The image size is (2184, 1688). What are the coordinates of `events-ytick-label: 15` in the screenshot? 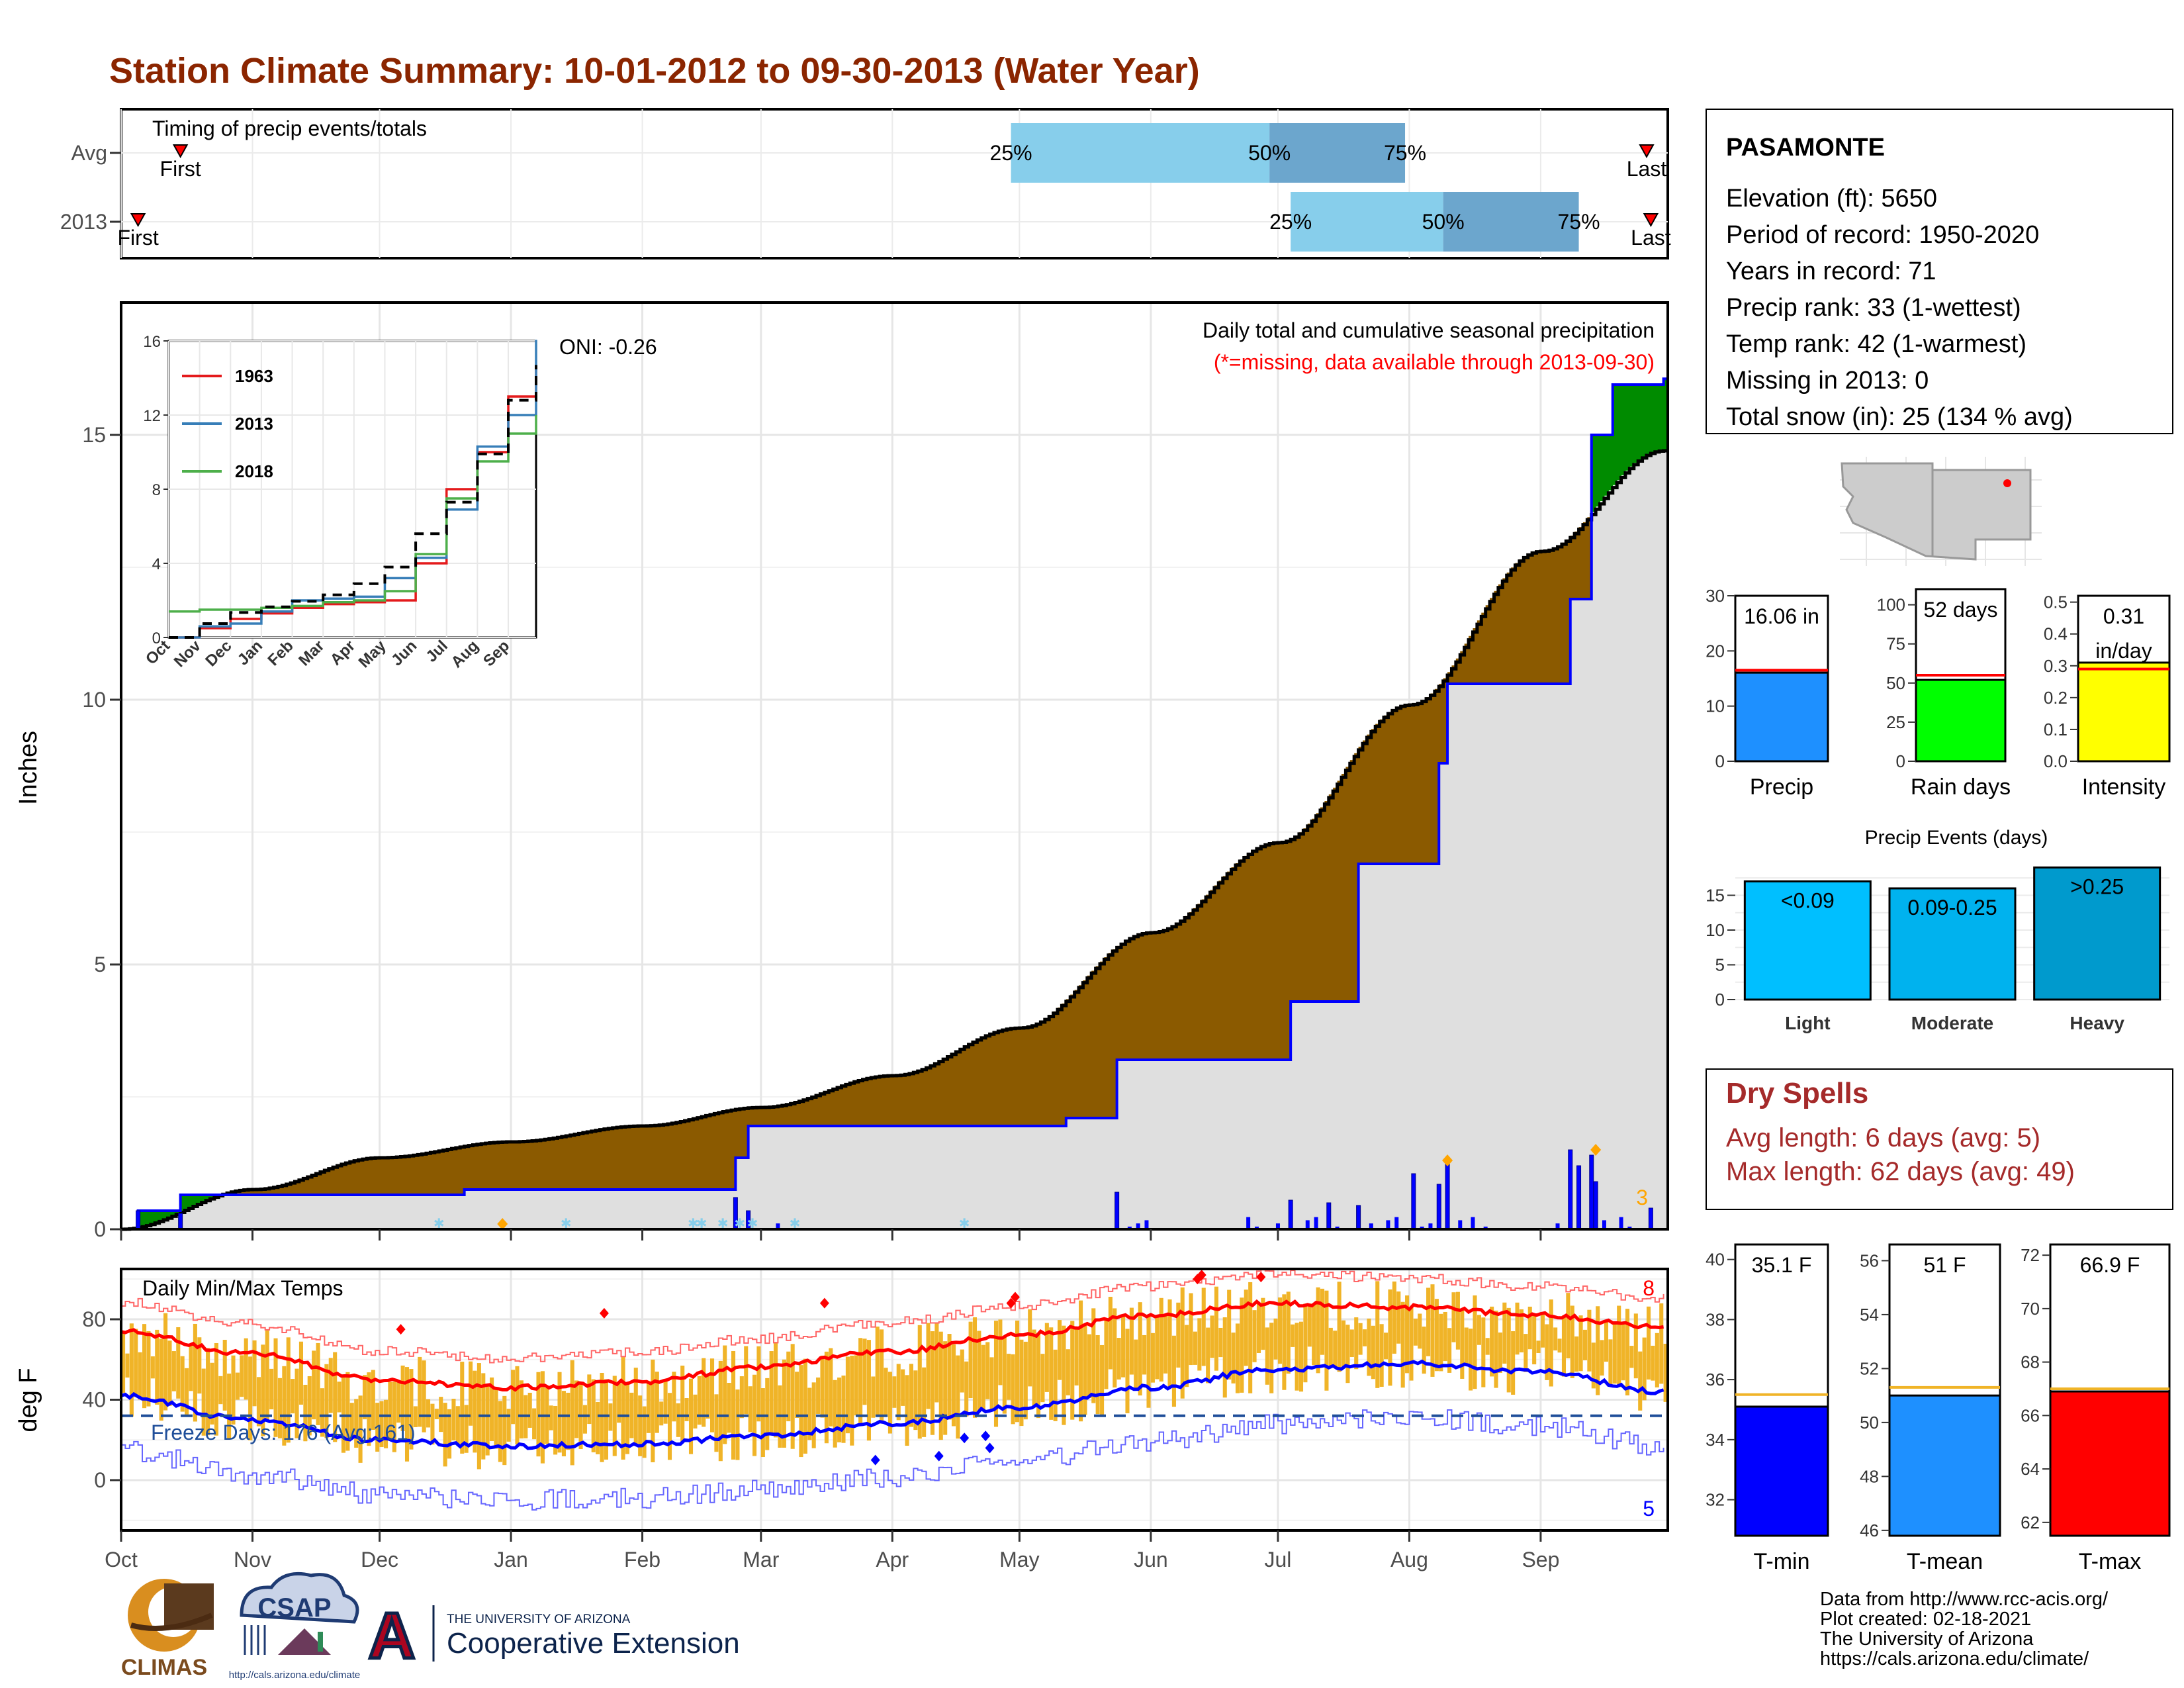 It's located at (1715, 896).